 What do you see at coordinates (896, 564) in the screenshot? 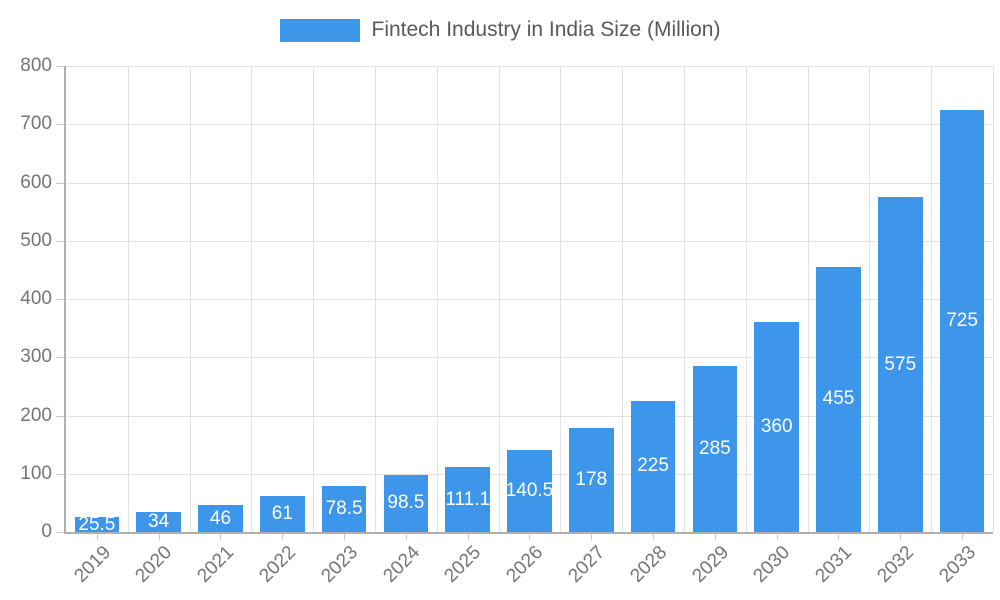
I see `x-axis-label: 2032` at bounding box center [896, 564].